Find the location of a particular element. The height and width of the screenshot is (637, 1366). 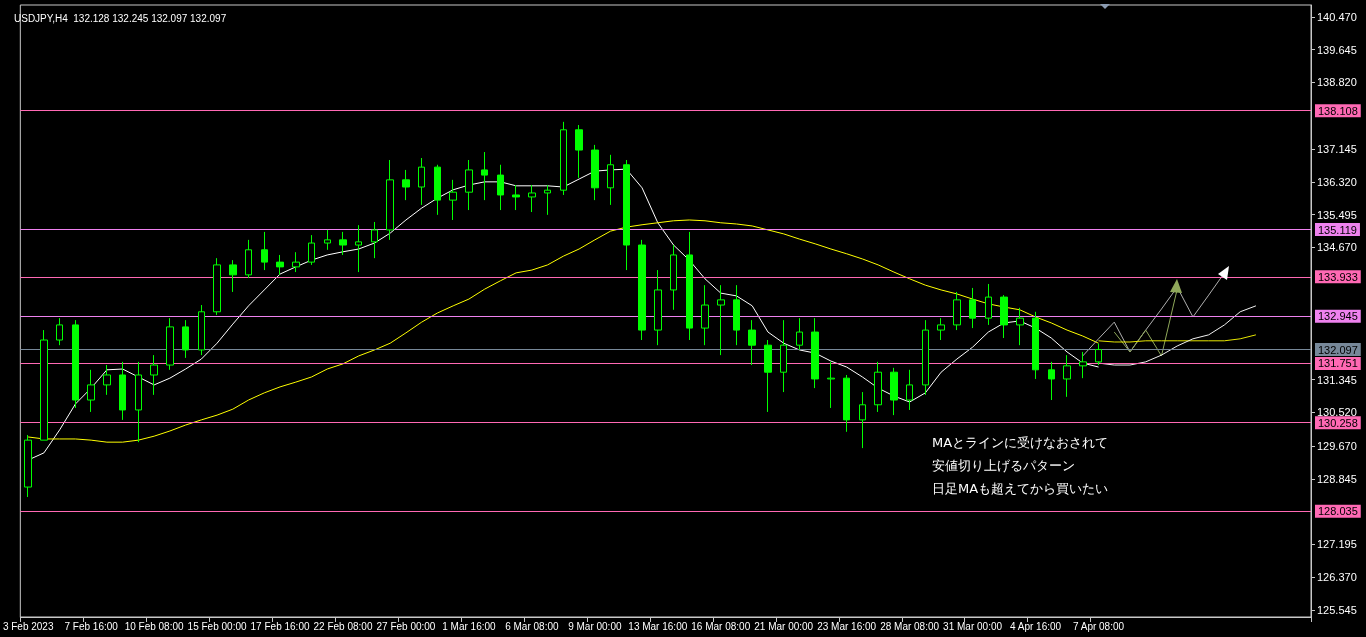

ref-line-label: 133.933 is located at coordinates (1338, 276).